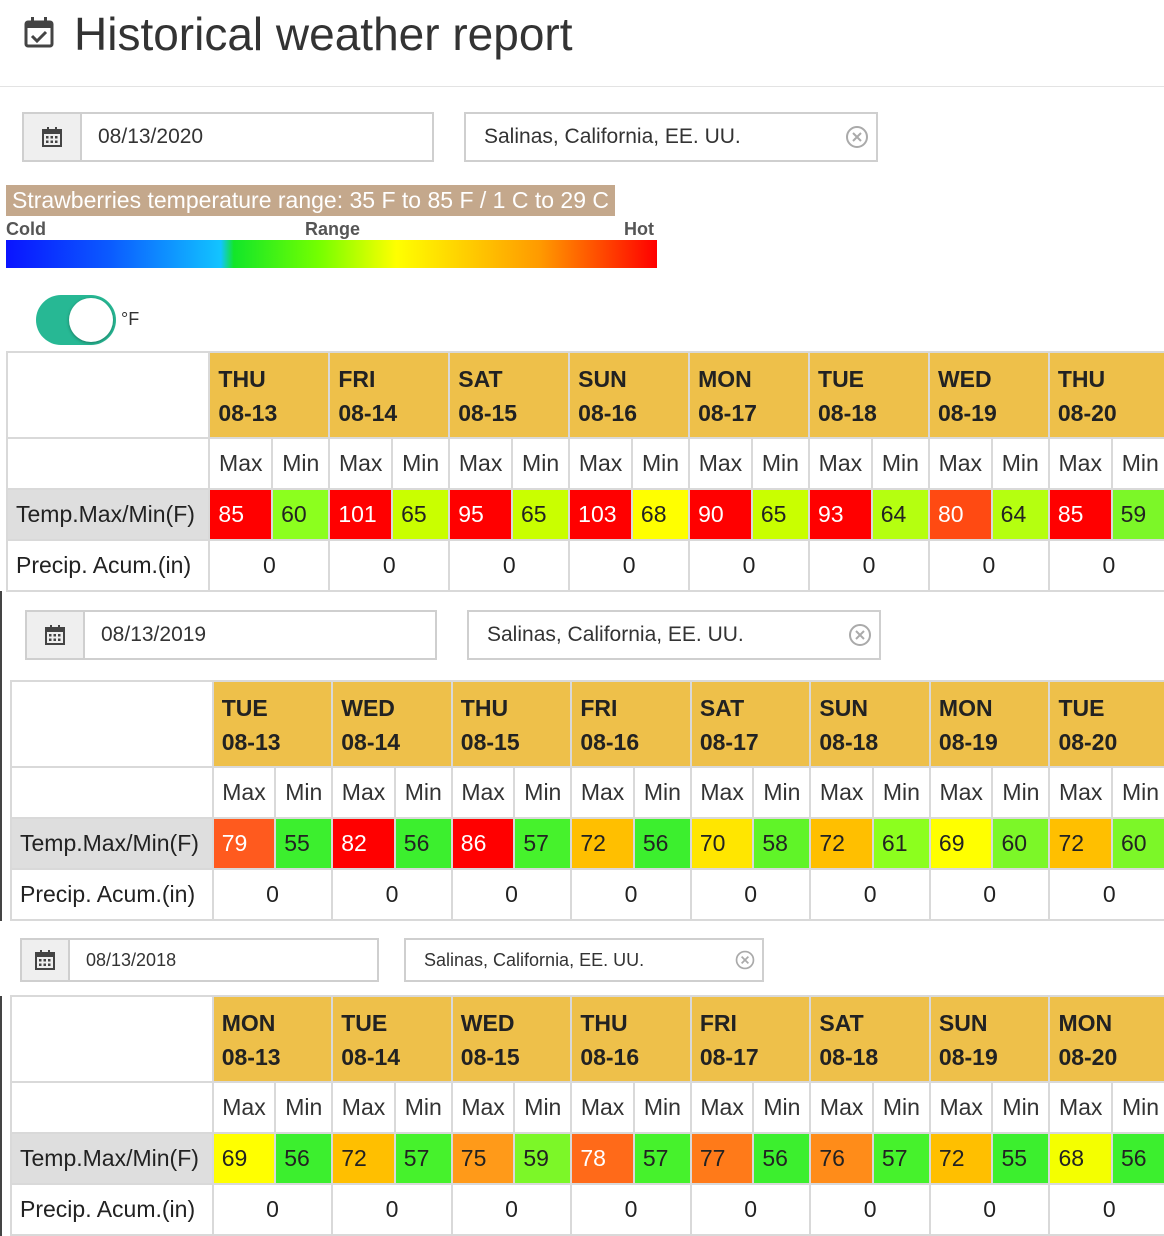 The width and height of the screenshot is (1164, 1236). Describe the element at coordinates (968, 742) in the screenshot. I see `day-date: 08-19` at that location.